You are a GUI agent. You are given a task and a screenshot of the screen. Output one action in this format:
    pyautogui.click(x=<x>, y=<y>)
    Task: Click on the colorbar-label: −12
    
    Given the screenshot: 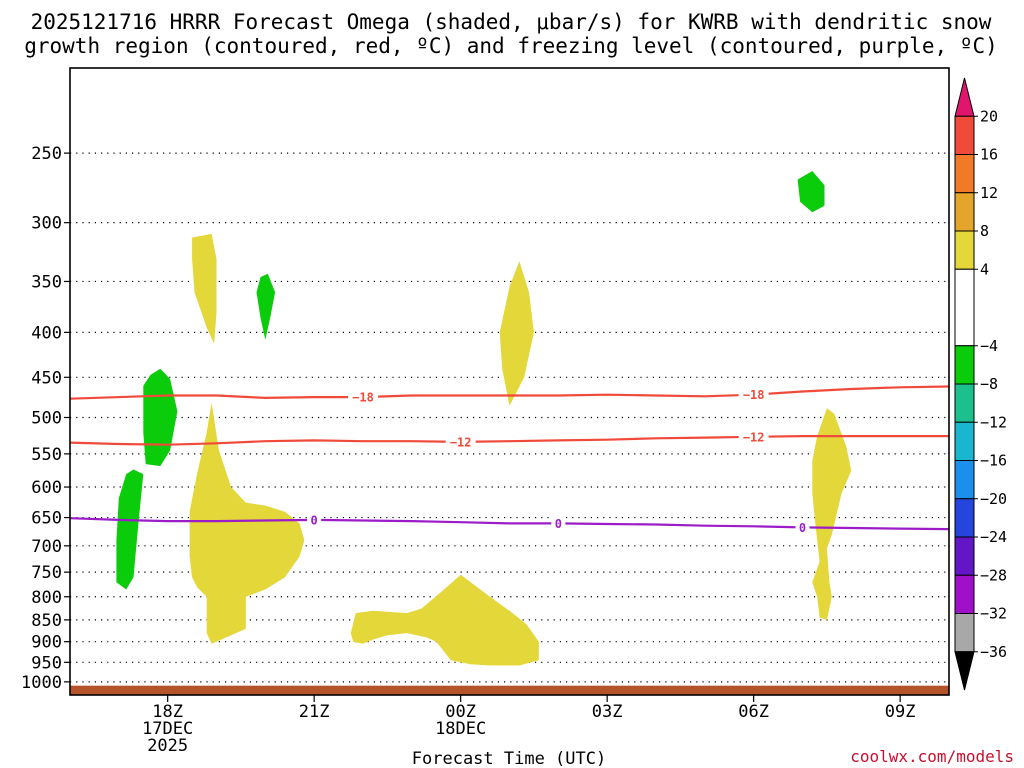 What is the action you would take?
    pyautogui.click(x=993, y=422)
    